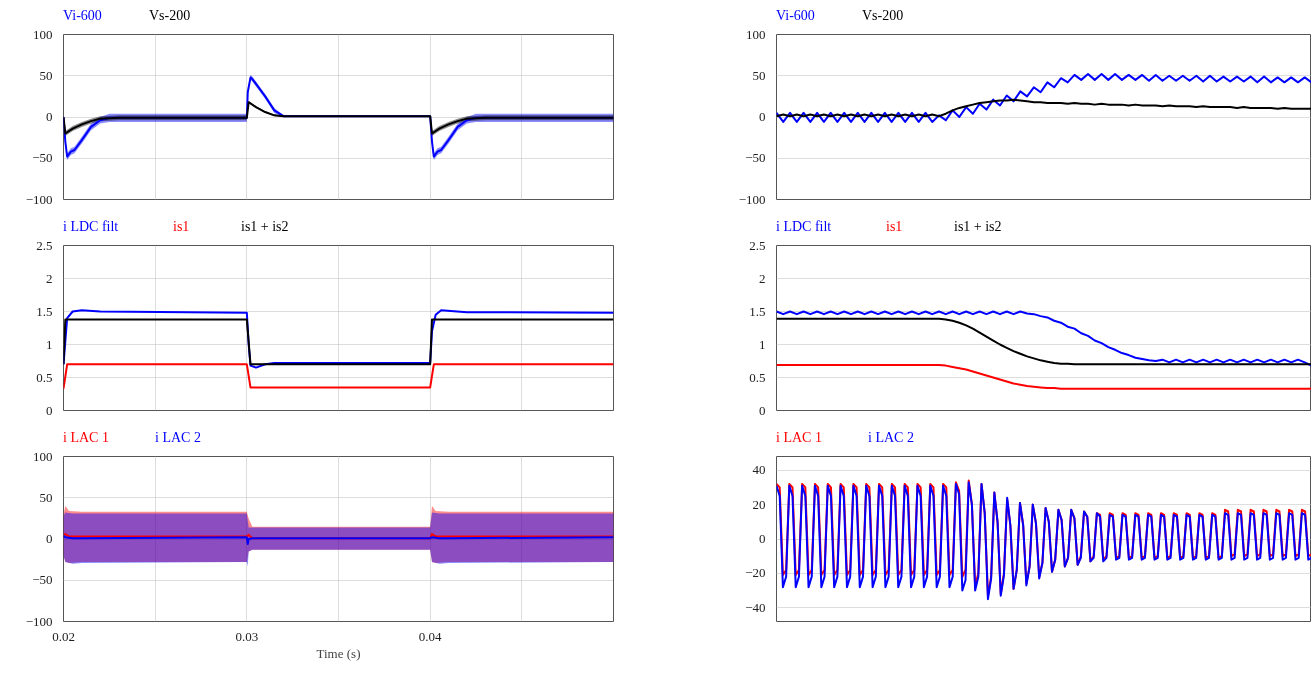 Image resolution: width=1311 pixels, height=691 pixels. I want to click on y-tick-label: −20, so click(755, 573).